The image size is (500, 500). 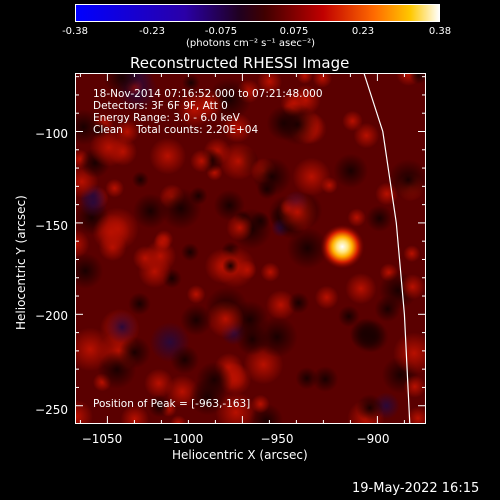 I want to click on colorbar-tick-label: -0.075, so click(x=221, y=31).